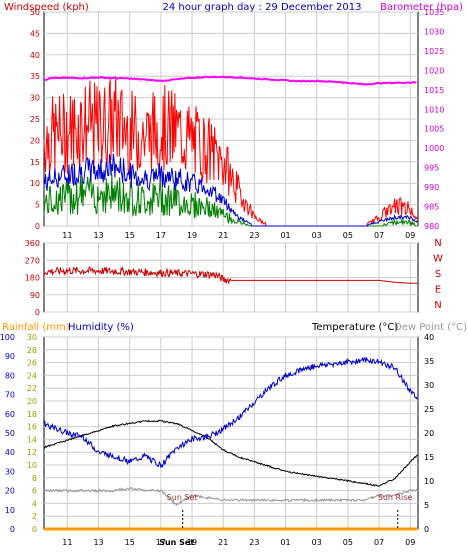  What do you see at coordinates (238, 235) in the screenshot?
I see `wind-panel-x-ticks: 11 13 15 17 19 21 23 01 03 05 07 09` at bounding box center [238, 235].